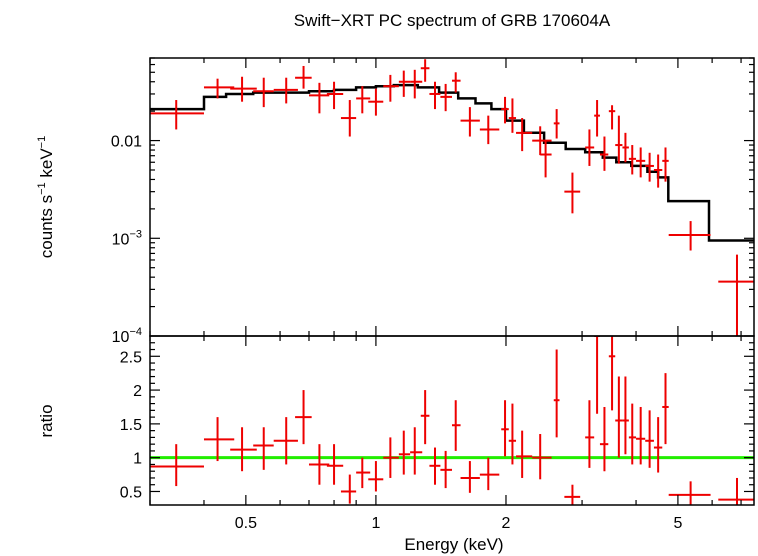 This screenshot has width=758, height=556. Describe the element at coordinates (42, 188) in the screenshot. I see `ylabel-part-exp1: −1` at that location.